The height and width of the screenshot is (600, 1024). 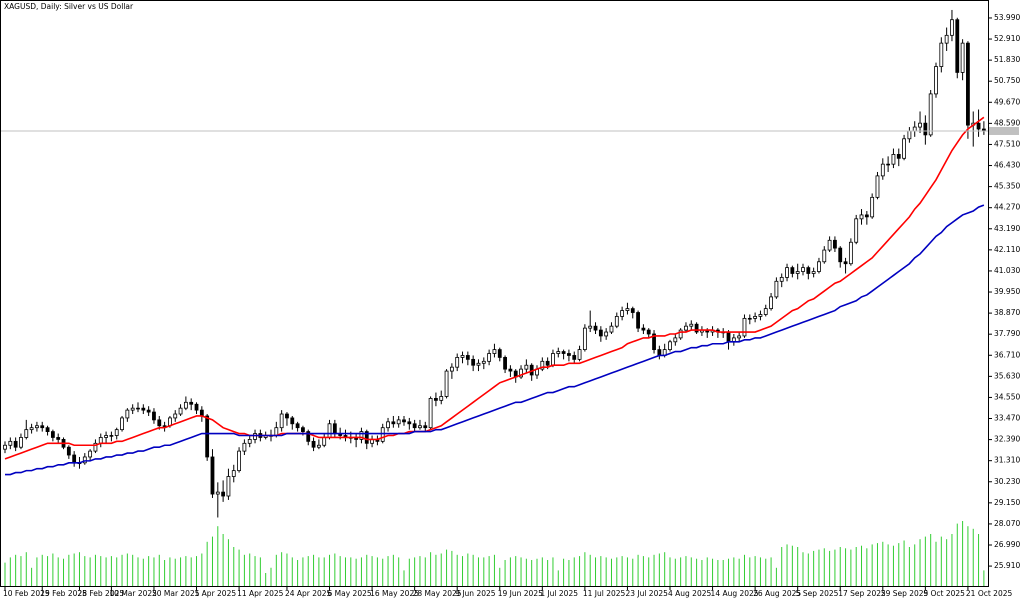 What do you see at coordinates (350, 593) in the screenshot?
I see `x-tick-label: 6 May 2025` at bounding box center [350, 593].